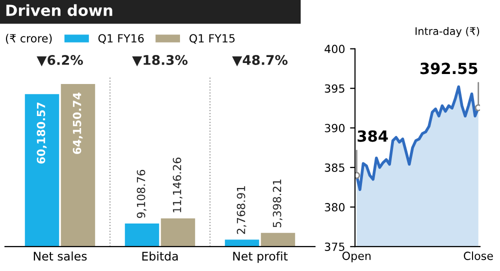  Describe the element at coordinates (212, 39) in the screenshot. I see `legend-label: Q1 FY15` at that location.